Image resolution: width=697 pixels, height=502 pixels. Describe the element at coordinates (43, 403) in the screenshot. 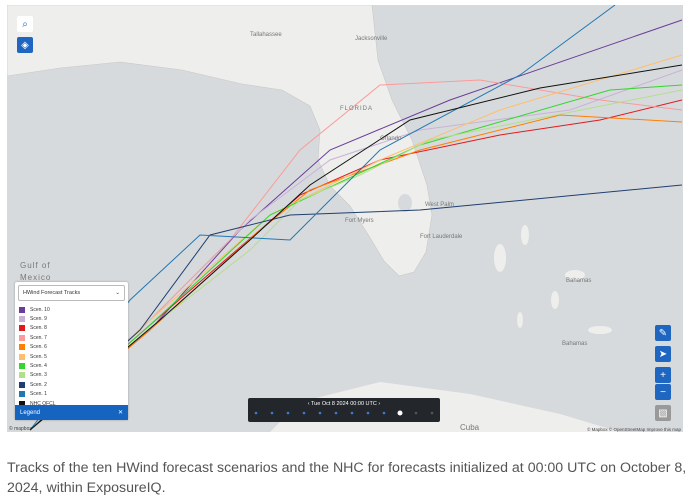

I see `legend-label: NHC OFCL` at that location.